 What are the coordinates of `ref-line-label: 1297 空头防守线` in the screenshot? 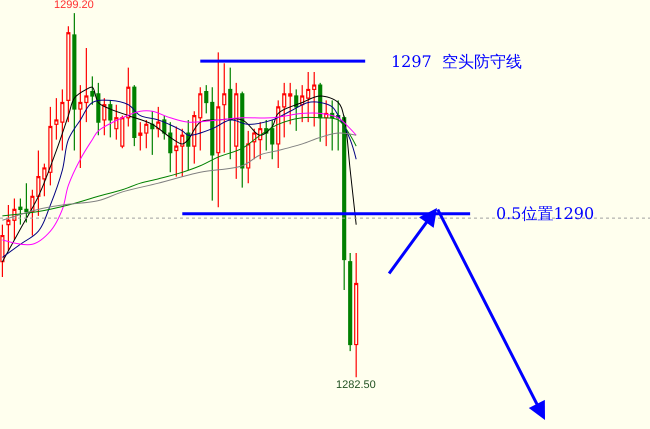 It's located at (456, 61).